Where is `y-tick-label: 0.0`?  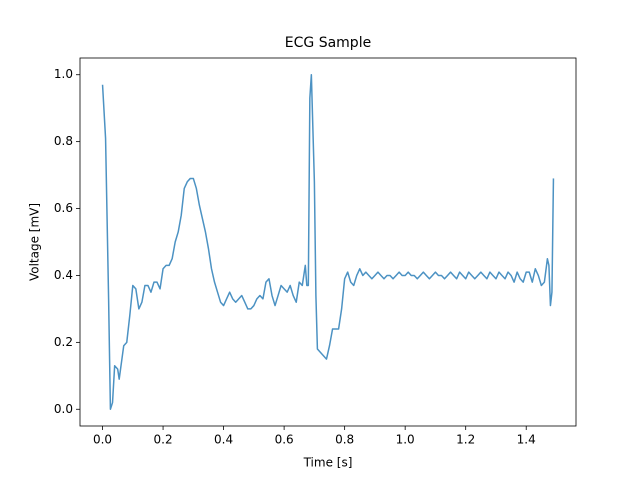
y-tick-label: 0.0 is located at coordinates (63, 409).